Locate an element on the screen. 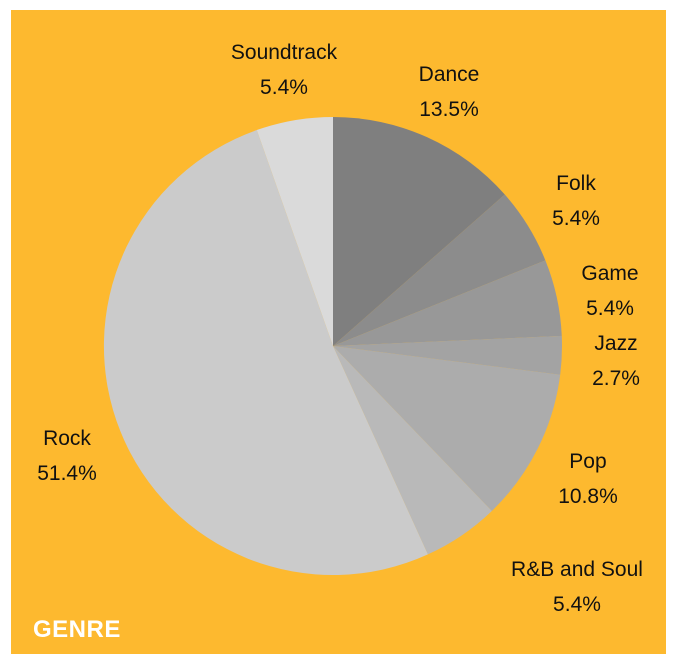  slice-label: Dance 13.5% is located at coordinates (449, 92).